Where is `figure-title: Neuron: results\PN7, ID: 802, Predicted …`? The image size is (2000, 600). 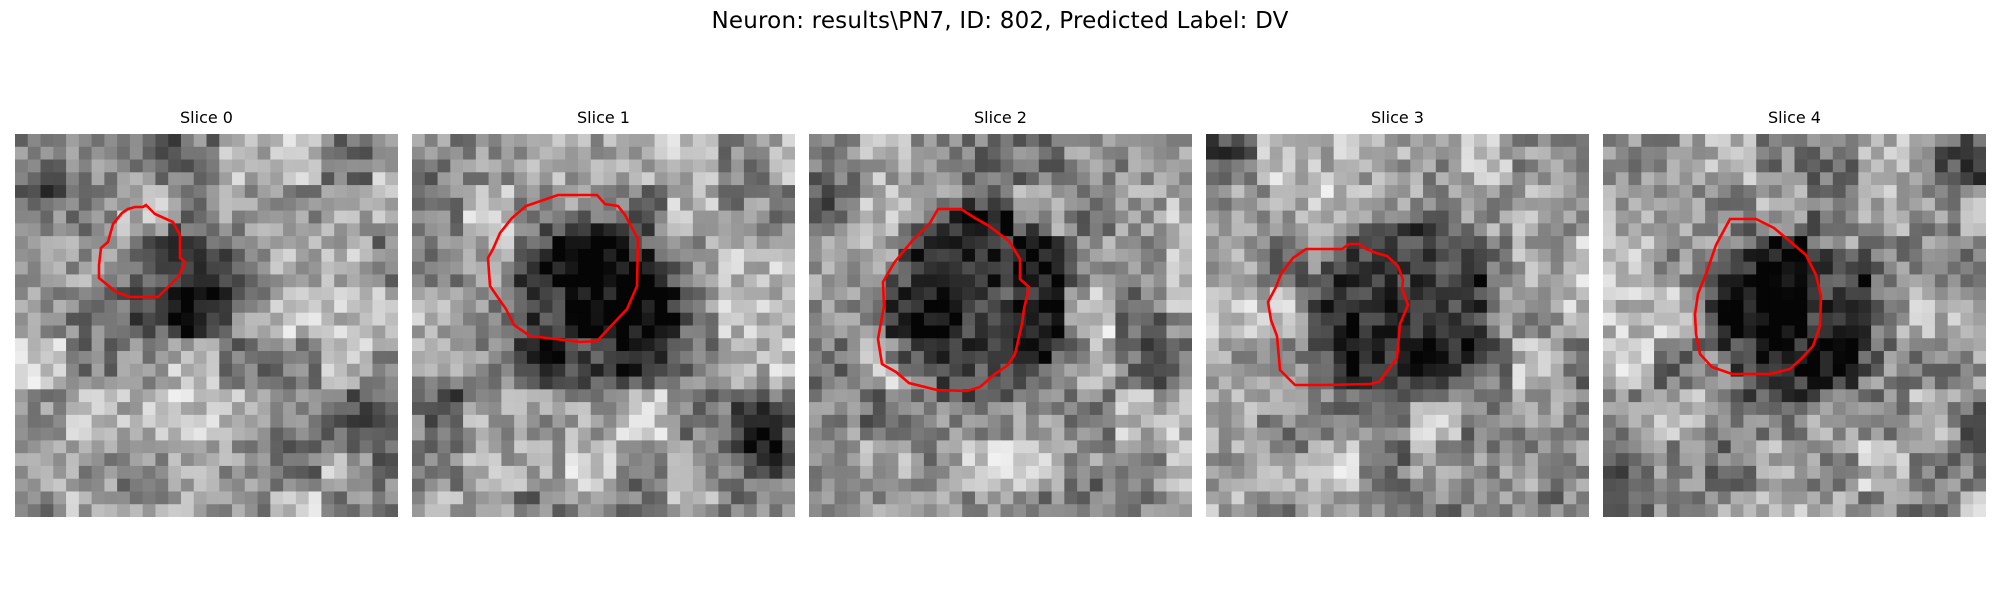
figure-title: Neuron: results\PN7, ID: 802, Predicted … is located at coordinates (1000, 21).